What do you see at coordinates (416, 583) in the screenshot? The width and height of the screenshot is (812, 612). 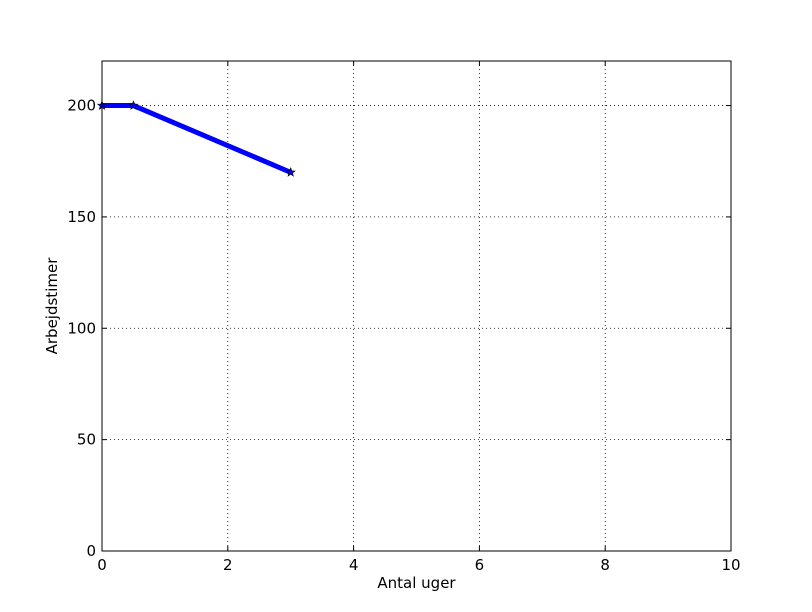 I see `x-axis-label: Antal uger` at bounding box center [416, 583].